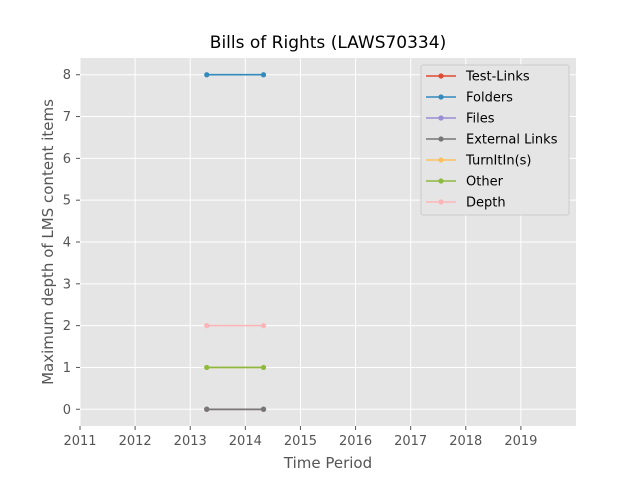 The width and height of the screenshot is (640, 480). I want to click on y-tick-label: 3, so click(67, 284).